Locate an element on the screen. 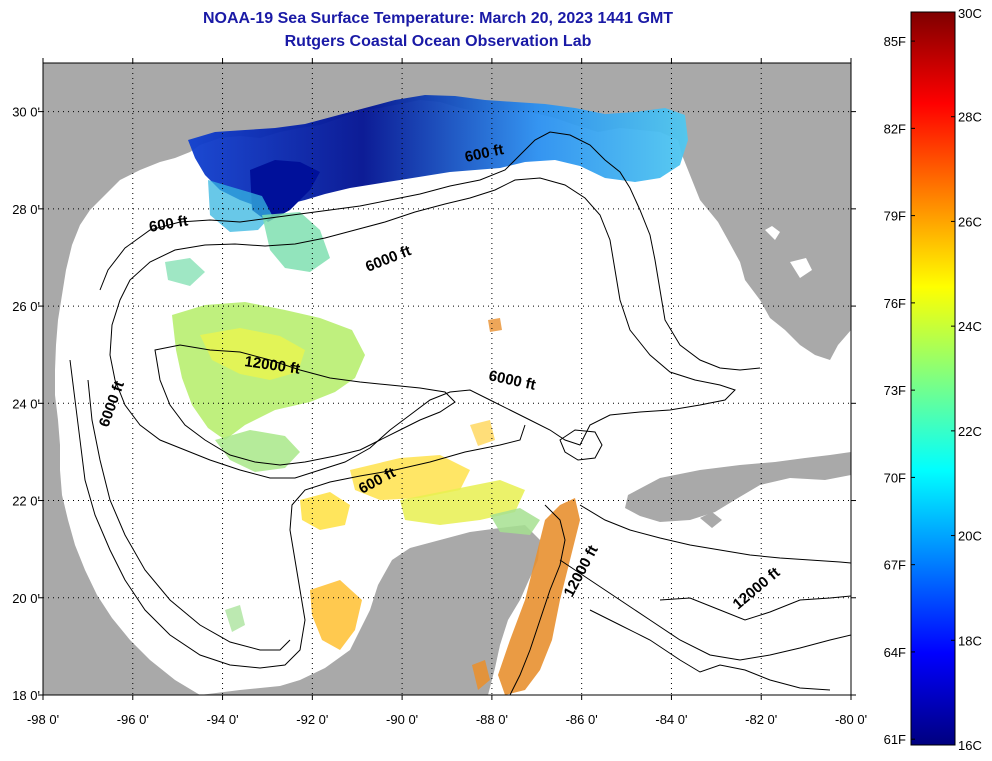  lon-tick-label: -96 0' is located at coordinates (133, 719).